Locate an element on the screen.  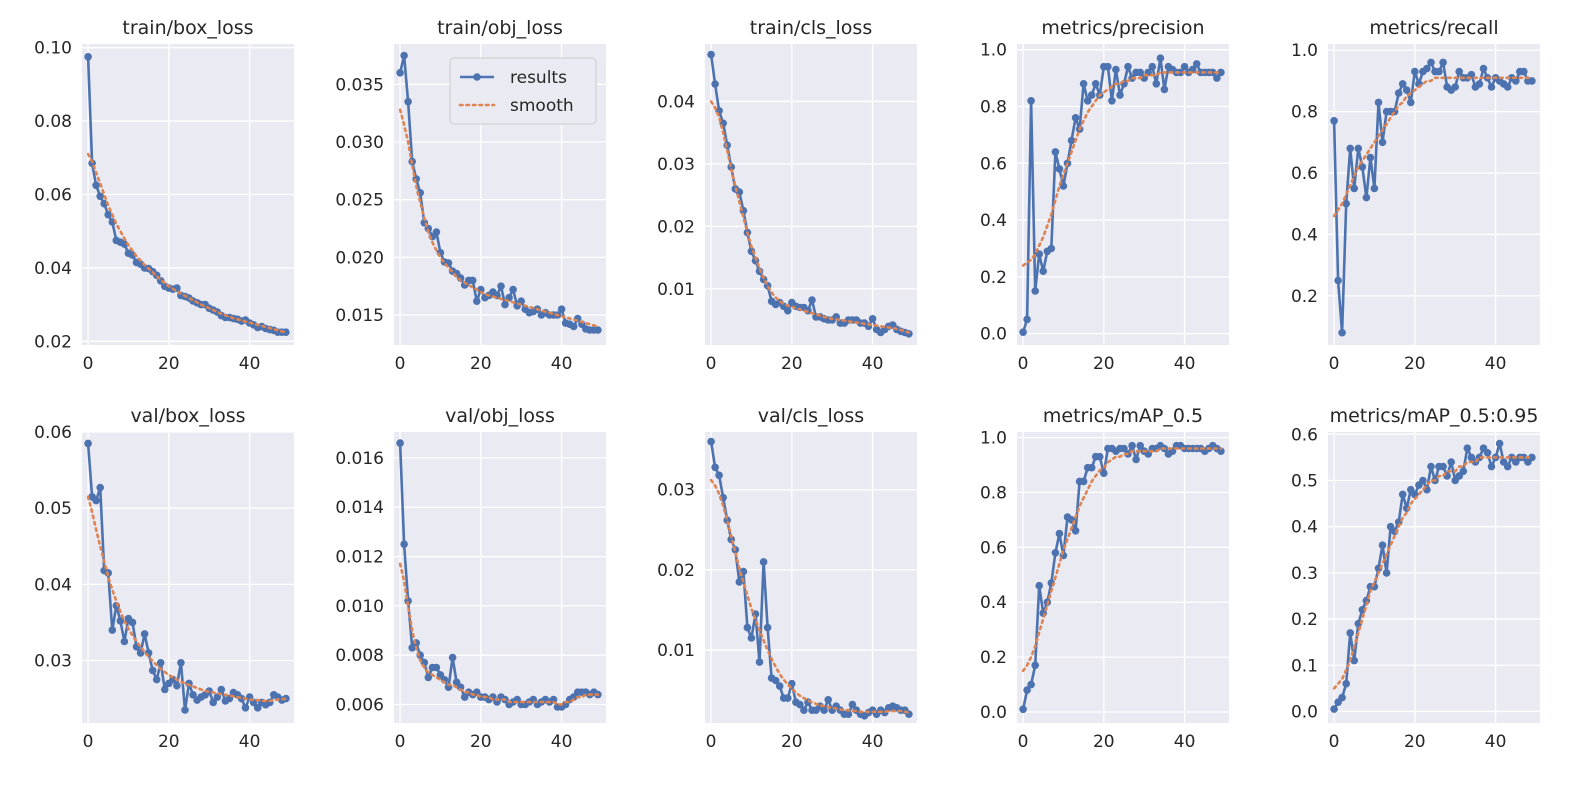
subplot-title: train/cls_loss is located at coordinates (811, 28).